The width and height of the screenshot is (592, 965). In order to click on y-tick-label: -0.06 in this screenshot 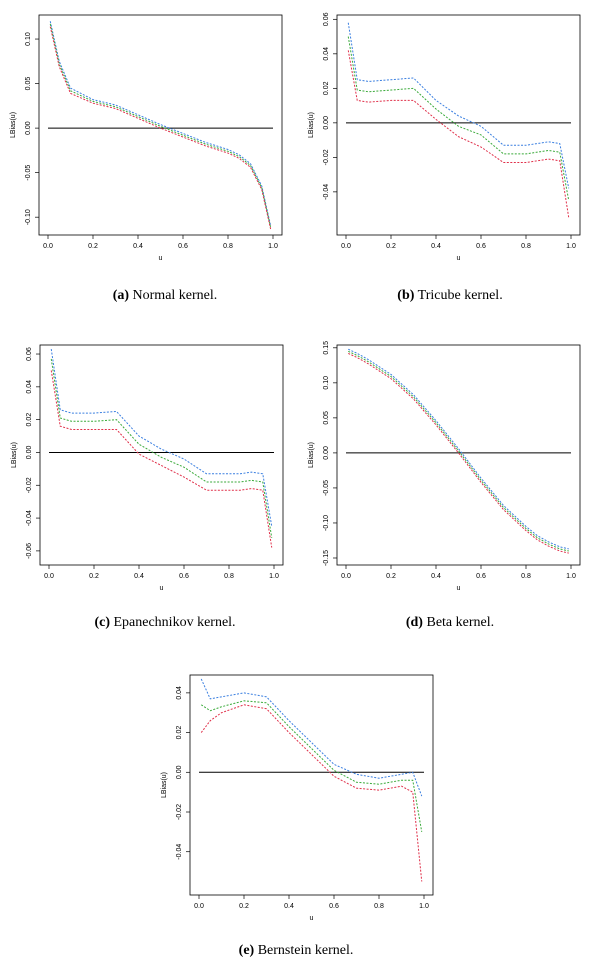, I will do `click(29, 551)`.